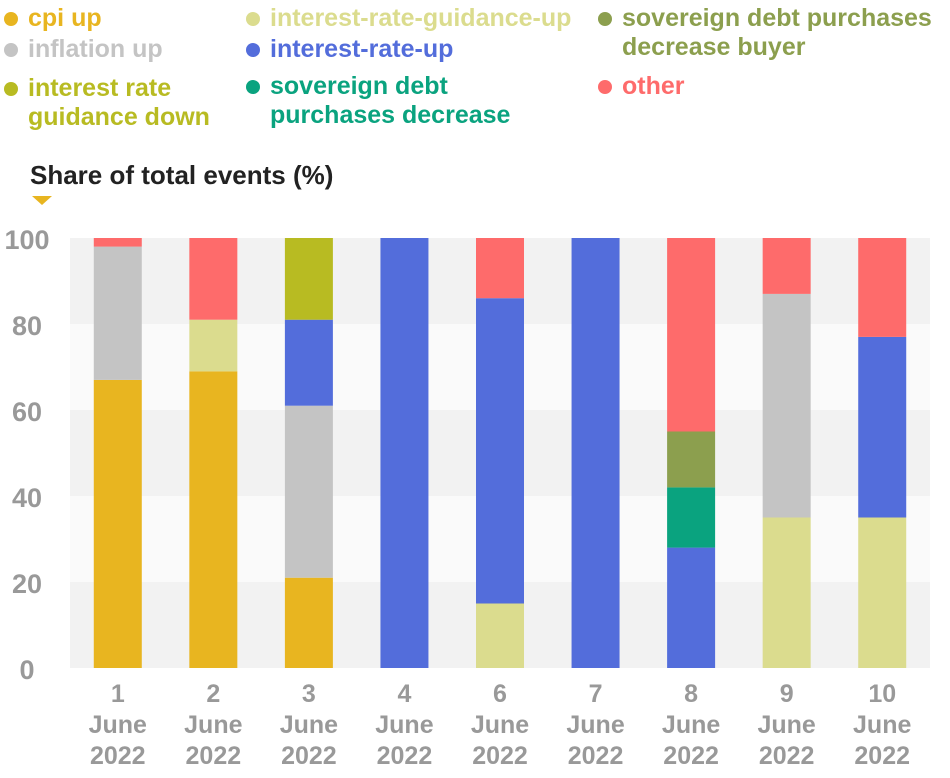  What do you see at coordinates (65, 18) in the screenshot?
I see `legend-label: cpi up` at bounding box center [65, 18].